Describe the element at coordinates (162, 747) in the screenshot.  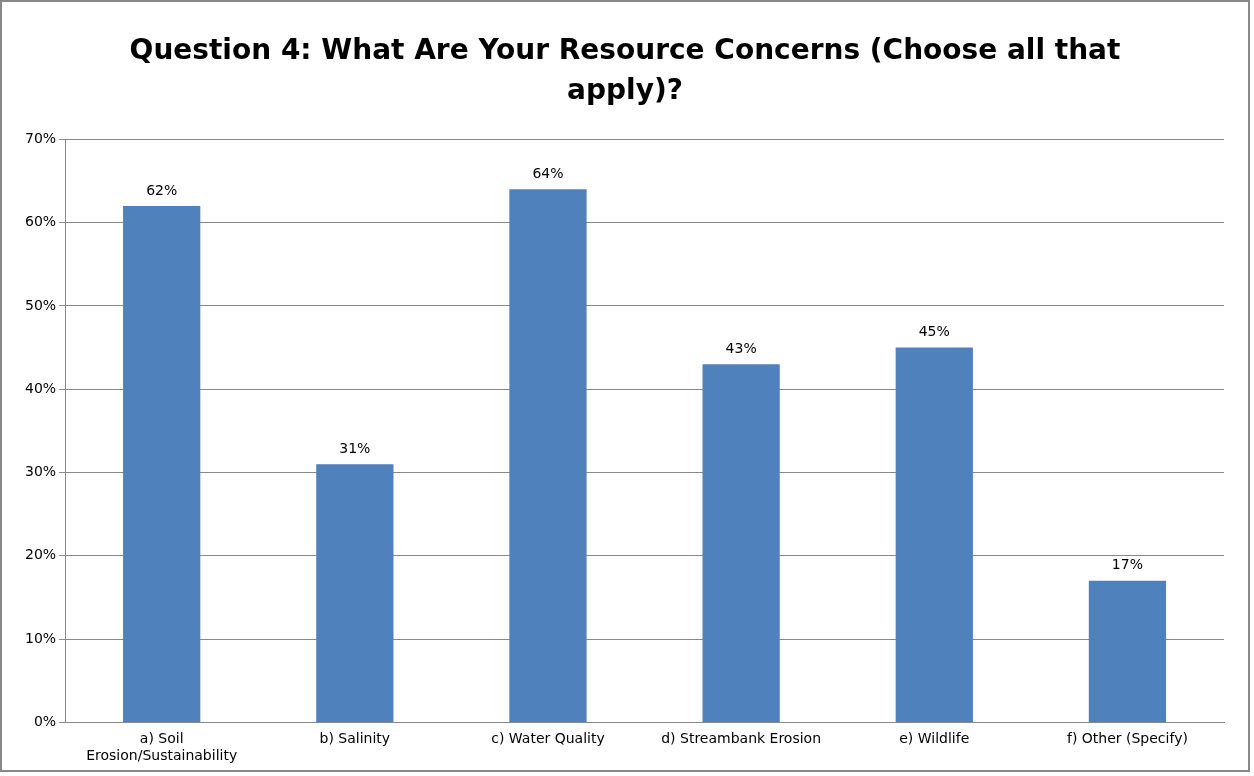
I see `x-tick-label: a) Soil Erosion/Sustainability` at that location.